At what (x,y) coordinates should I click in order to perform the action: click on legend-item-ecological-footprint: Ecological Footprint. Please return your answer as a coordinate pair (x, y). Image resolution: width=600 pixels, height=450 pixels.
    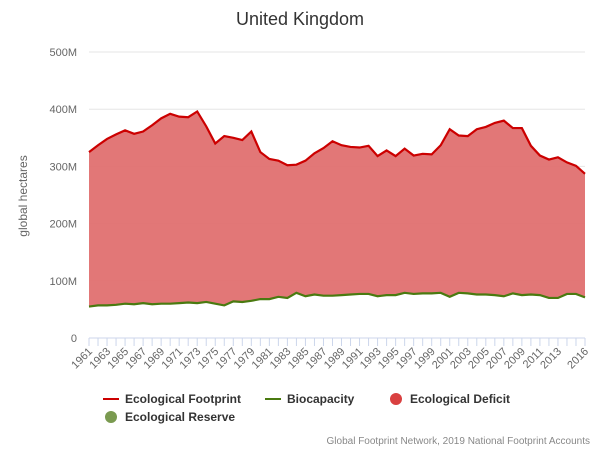
    Looking at the image, I should click on (183, 399).